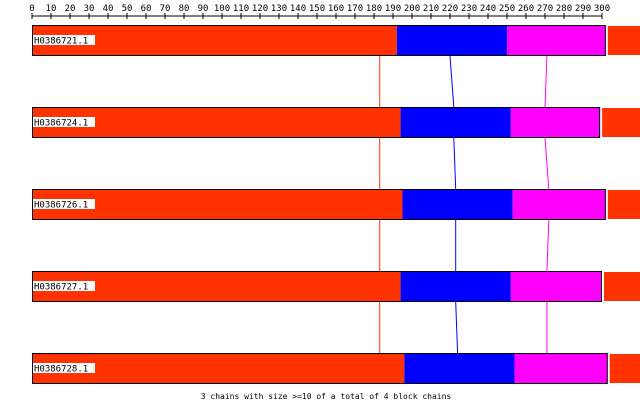 This screenshot has height=410, width=640. What do you see at coordinates (260, 9) in the screenshot?
I see `ruler-tick-label: 120` at bounding box center [260, 9].